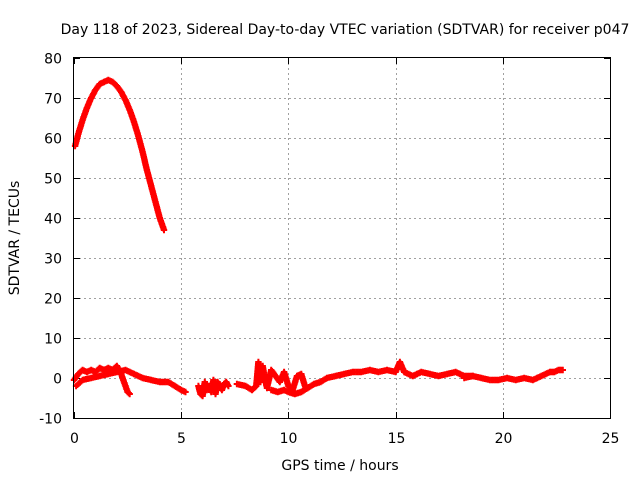 This screenshot has width=640, height=485. I want to click on y-tick-label: 60, so click(53, 140).